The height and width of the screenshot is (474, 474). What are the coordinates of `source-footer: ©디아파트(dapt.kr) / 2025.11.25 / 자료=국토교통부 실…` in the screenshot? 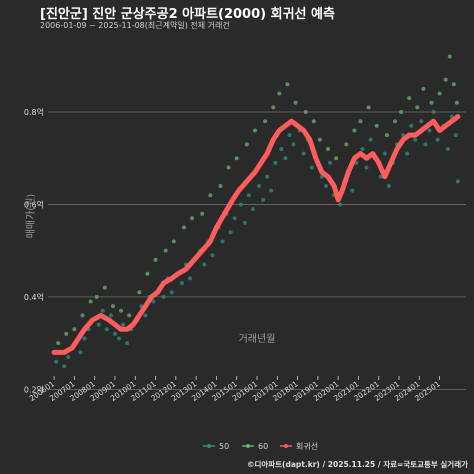 It's located at (357, 464).